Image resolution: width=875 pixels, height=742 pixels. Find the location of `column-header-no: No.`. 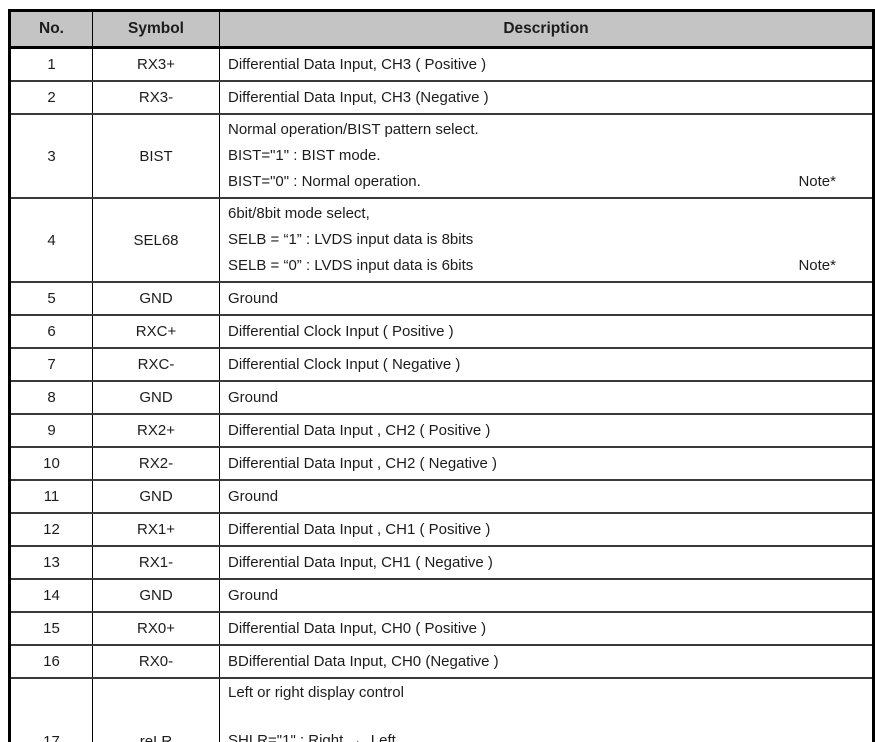

column-header-no: No. is located at coordinates (51, 29).